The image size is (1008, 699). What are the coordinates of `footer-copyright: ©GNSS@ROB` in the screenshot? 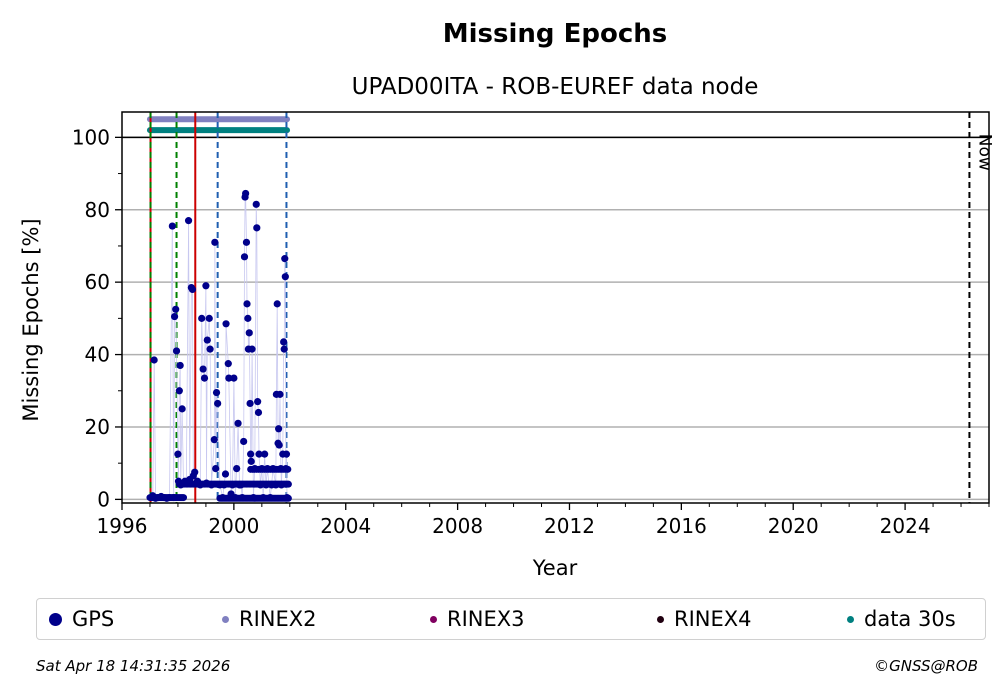 It's located at (926, 666).